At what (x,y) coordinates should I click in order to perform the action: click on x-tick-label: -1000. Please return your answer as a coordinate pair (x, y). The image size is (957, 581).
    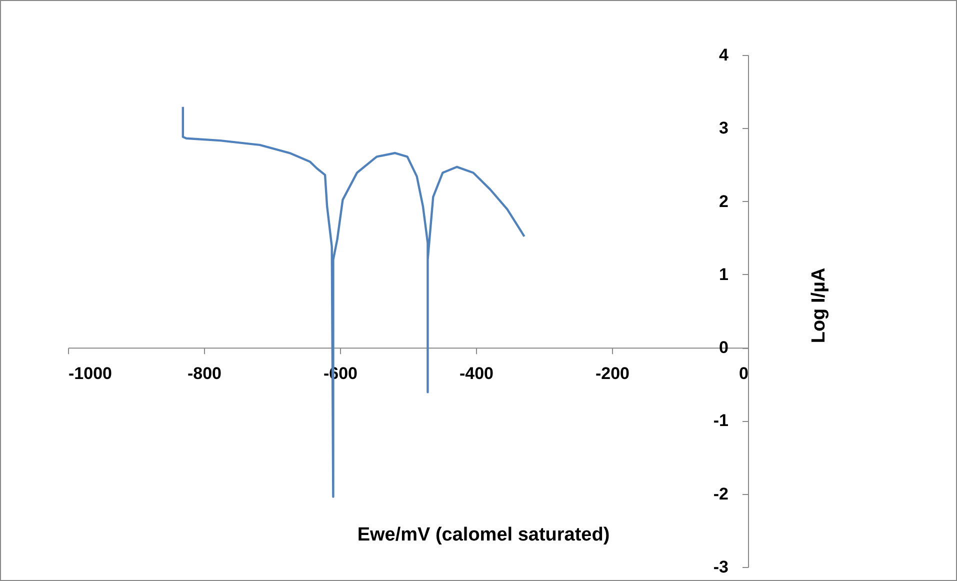
    Looking at the image, I should click on (90, 374).